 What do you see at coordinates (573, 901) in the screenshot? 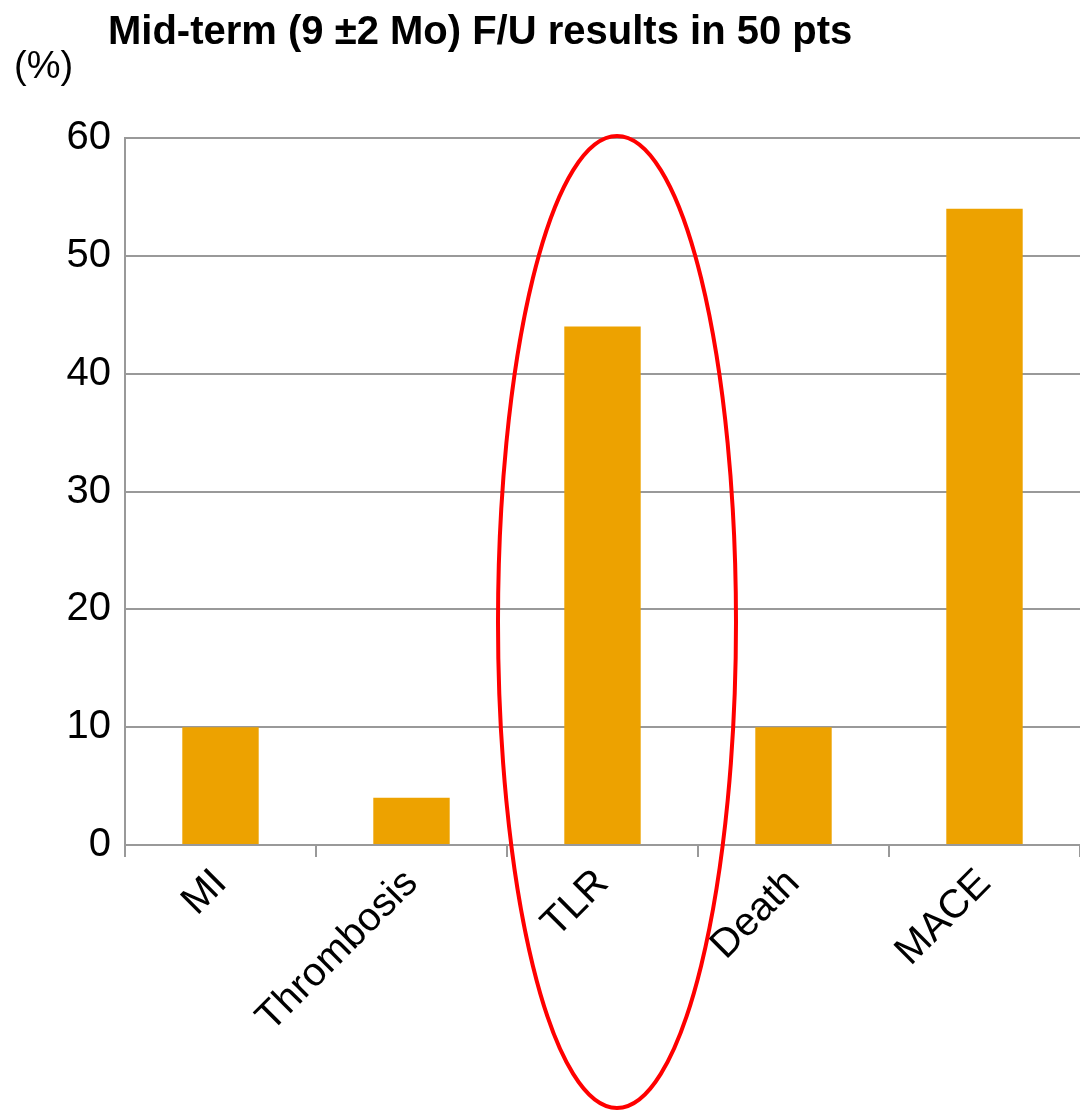
I see `x-tick-label: TLR` at bounding box center [573, 901].